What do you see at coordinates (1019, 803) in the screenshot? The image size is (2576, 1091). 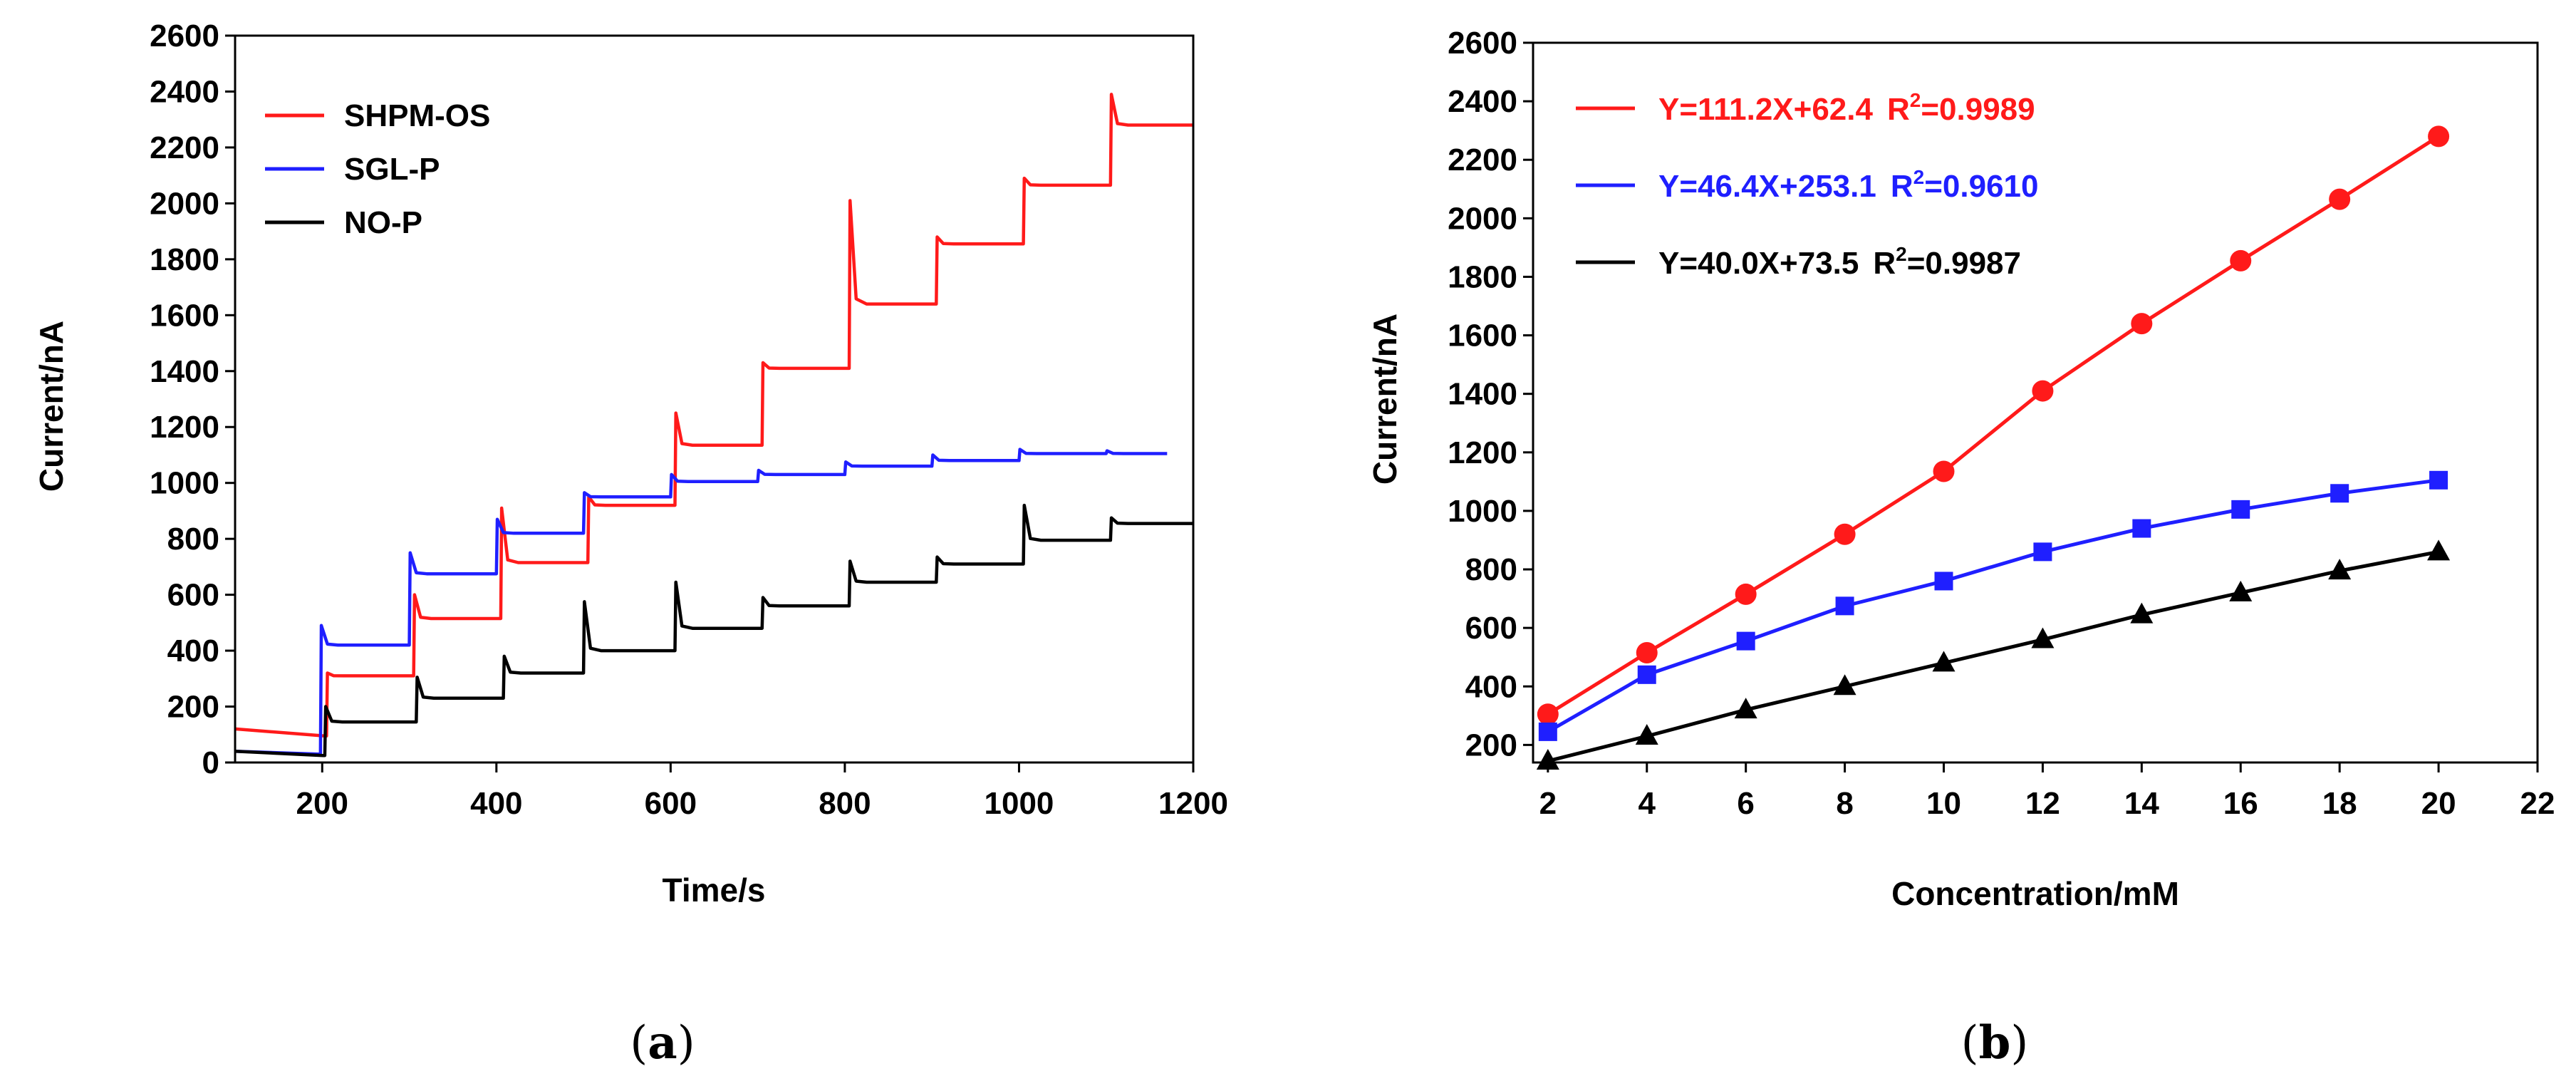 I see `x-tick-label-a: 1000` at bounding box center [1019, 803].